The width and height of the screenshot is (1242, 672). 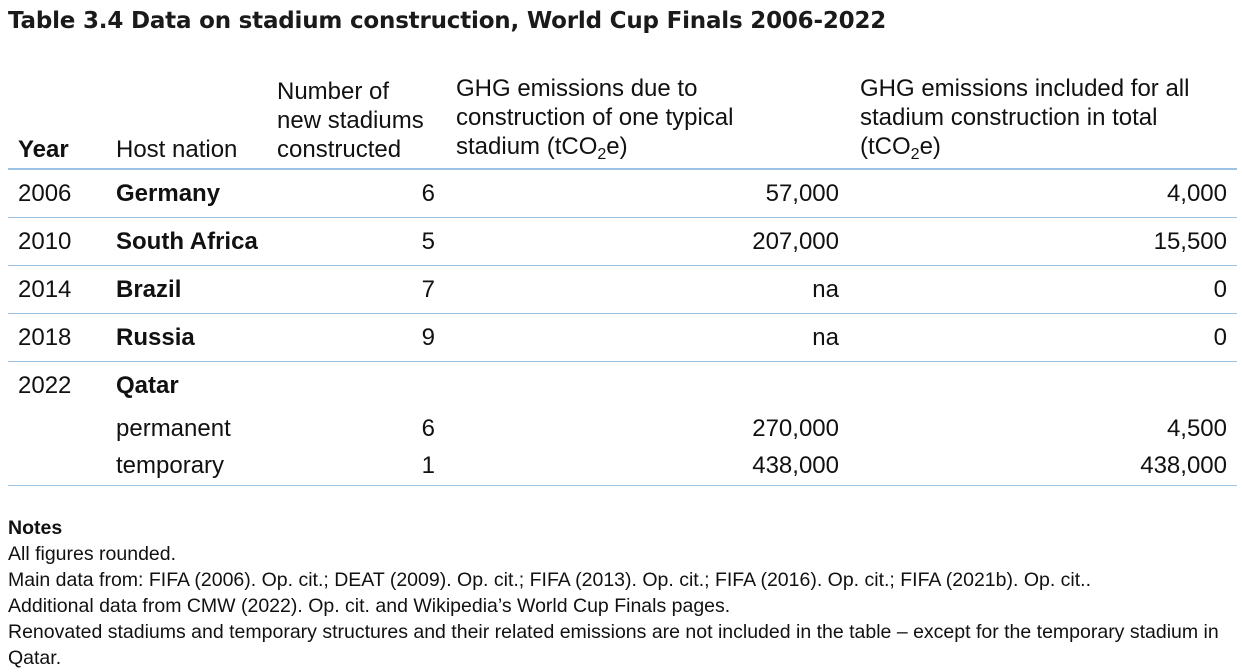 What do you see at coordinates (66, 21) in the screenshot?
I see `table-number: Table 3.4` at bounding box center [66, 21].